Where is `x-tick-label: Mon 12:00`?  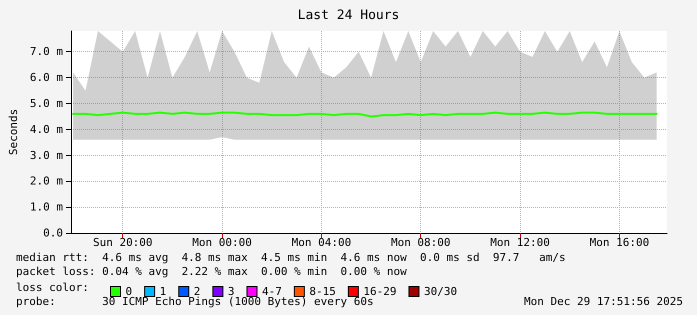
x-tick-label: Mon 12:00 is located at coordinates (520, 242).